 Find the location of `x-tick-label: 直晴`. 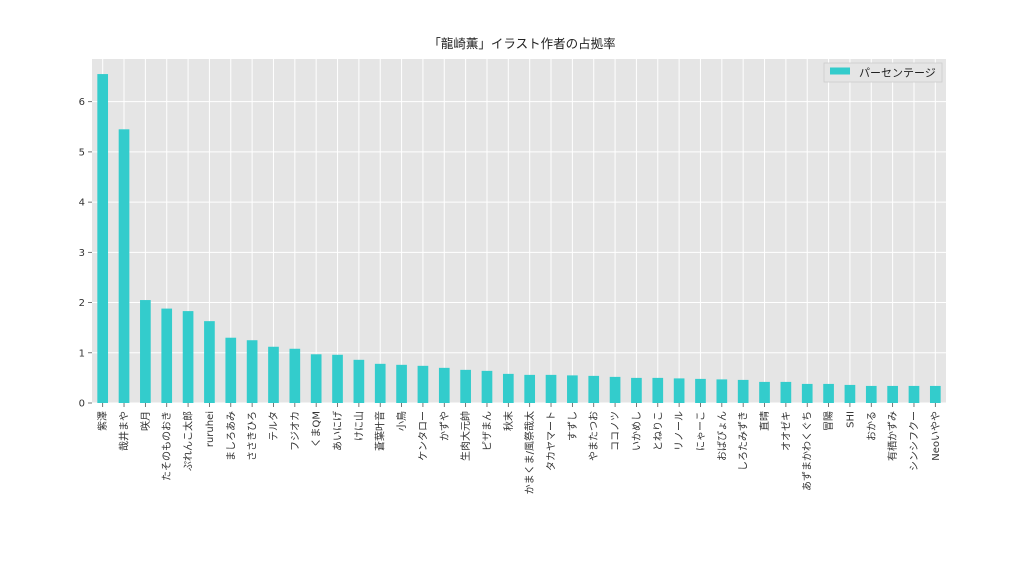

x-tick-label: 直晴 is located at coordinates (764, 421).